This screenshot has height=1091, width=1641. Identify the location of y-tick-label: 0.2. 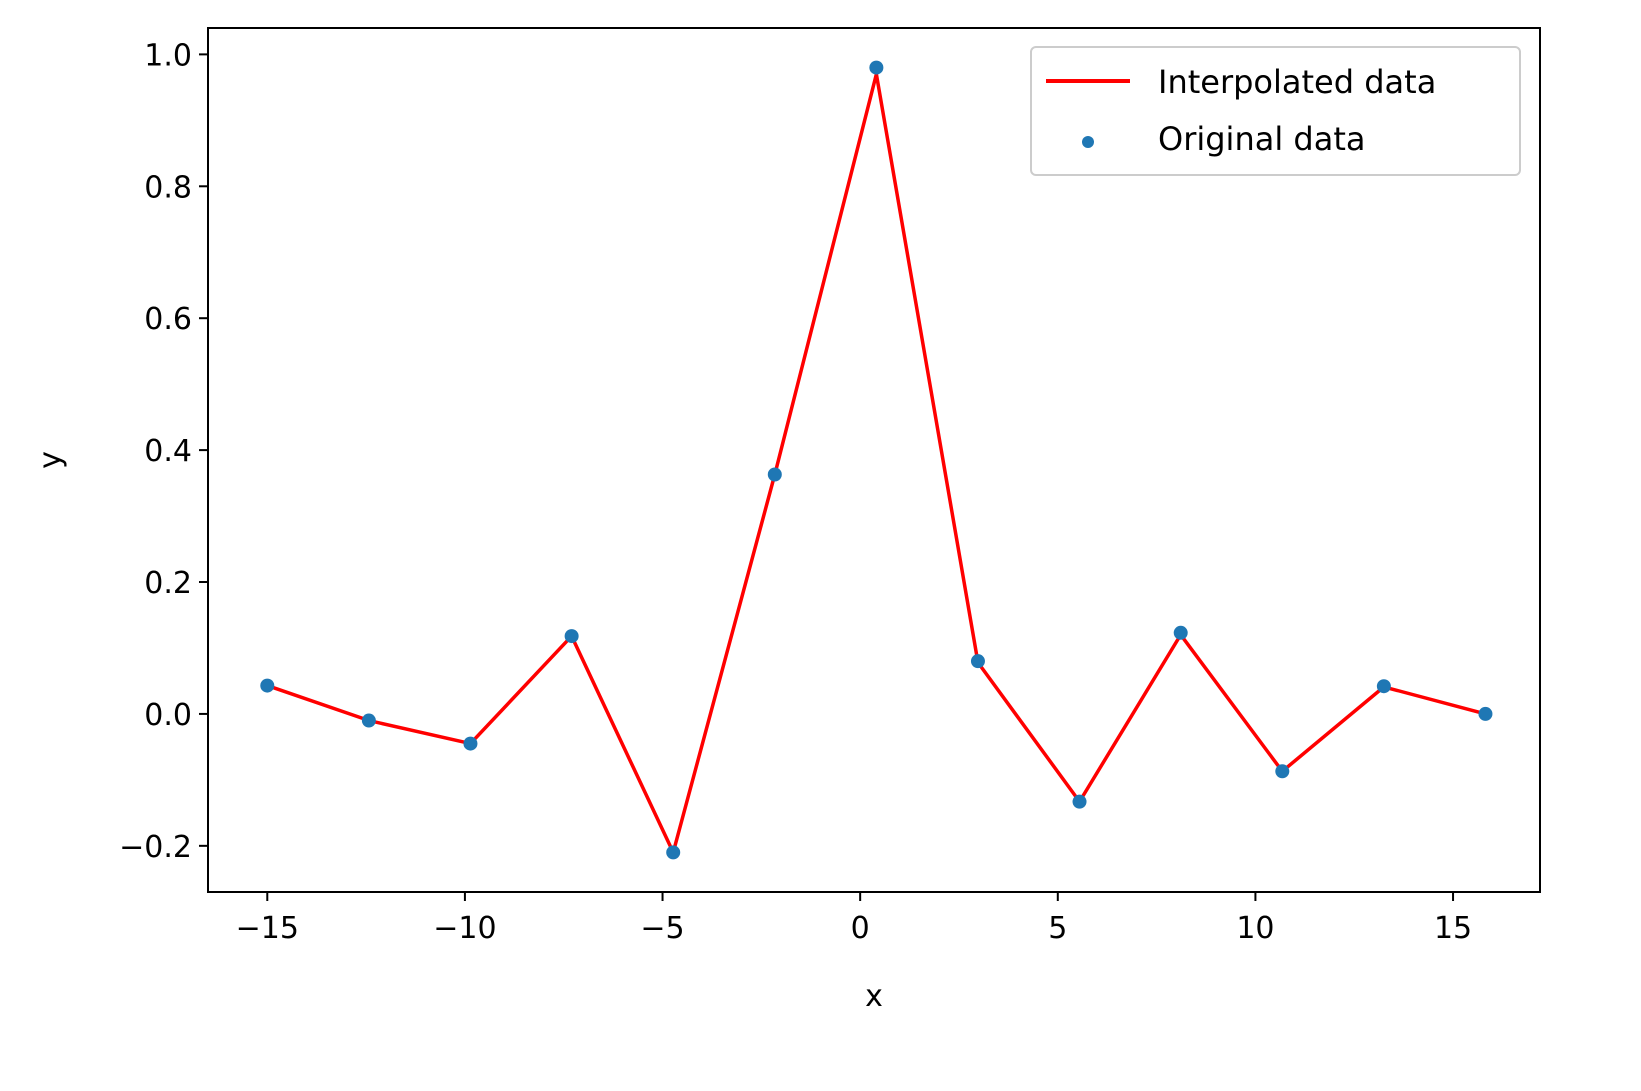
(168, 583).